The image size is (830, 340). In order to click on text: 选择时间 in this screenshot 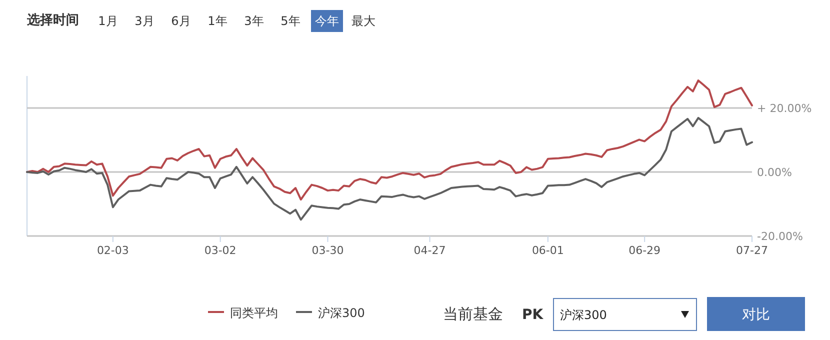, I will do `click(52, 20)`.